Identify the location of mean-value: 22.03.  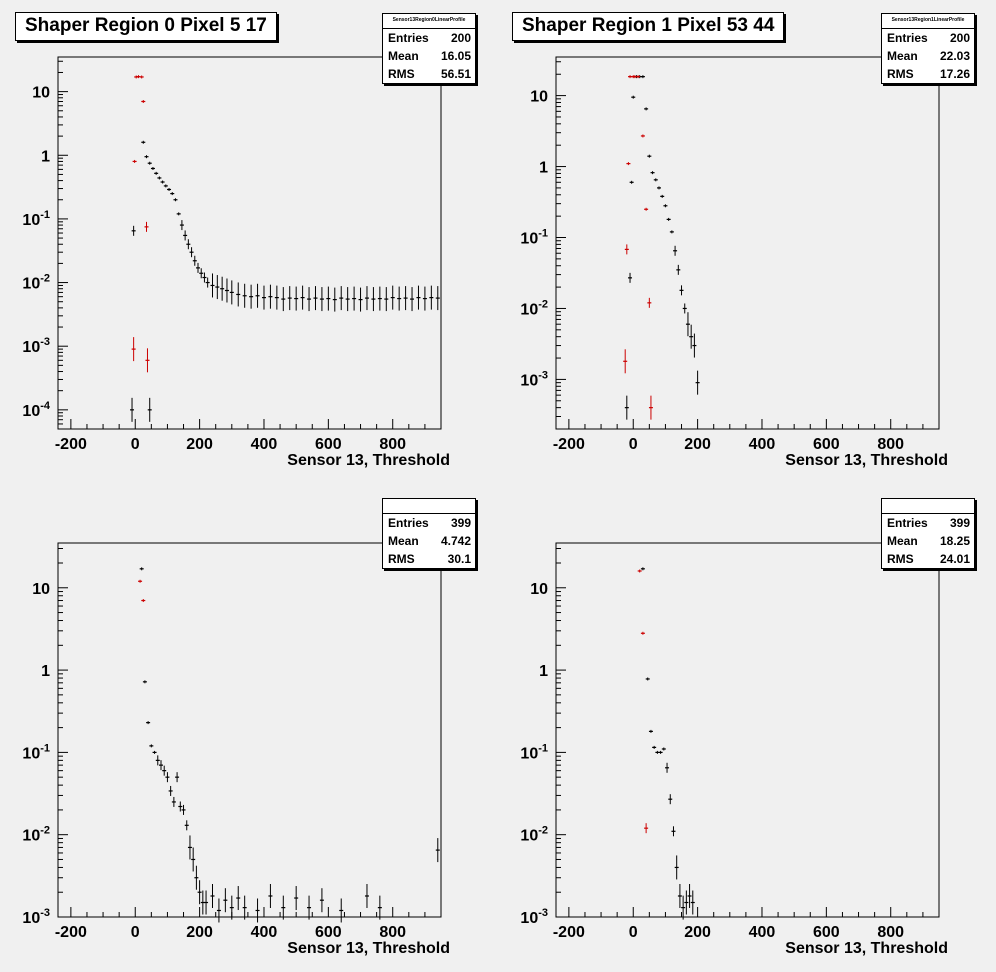
(954, 56).